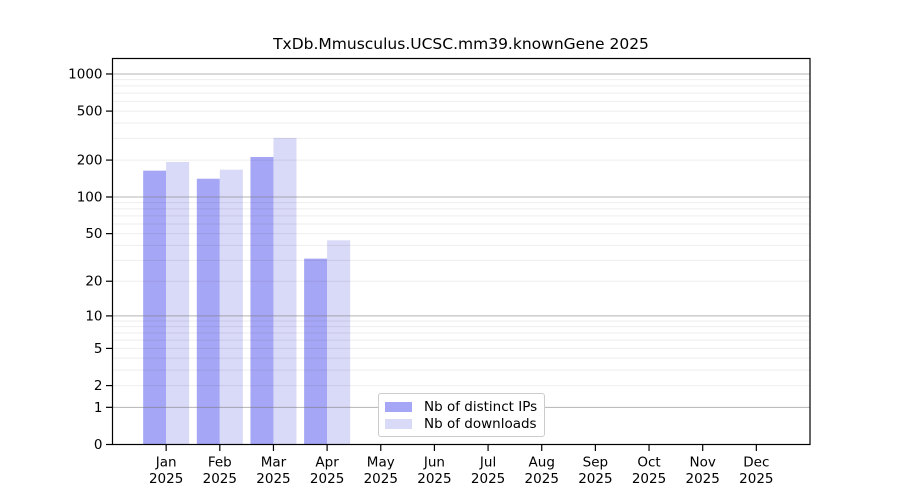 The image size is (900, 500). I want to click on x-tick-label-year-apr: 2025, so click(327, 479).